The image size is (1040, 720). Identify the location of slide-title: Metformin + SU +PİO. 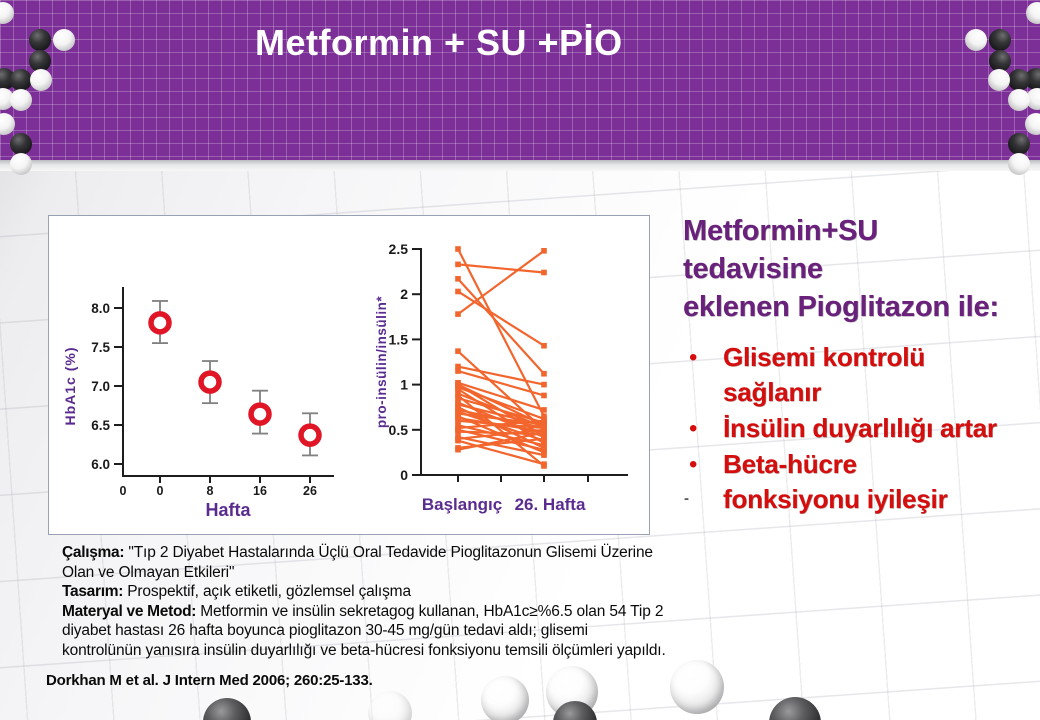
(439, 42).